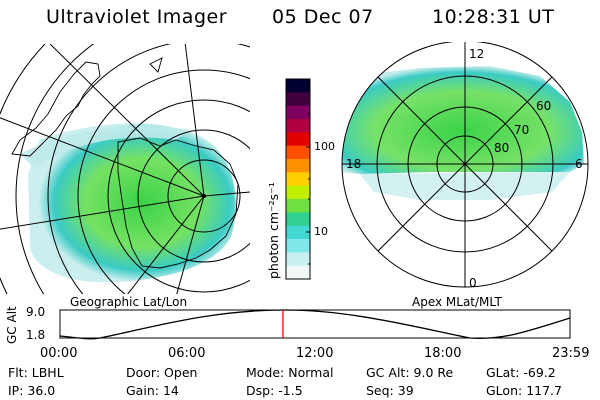 This screenshot has width=600, height=400. What do you see at coordinates (579, 164) in the screenshot?
I see `mlt-label-dawn: 6` at bounding box center [579, 164].